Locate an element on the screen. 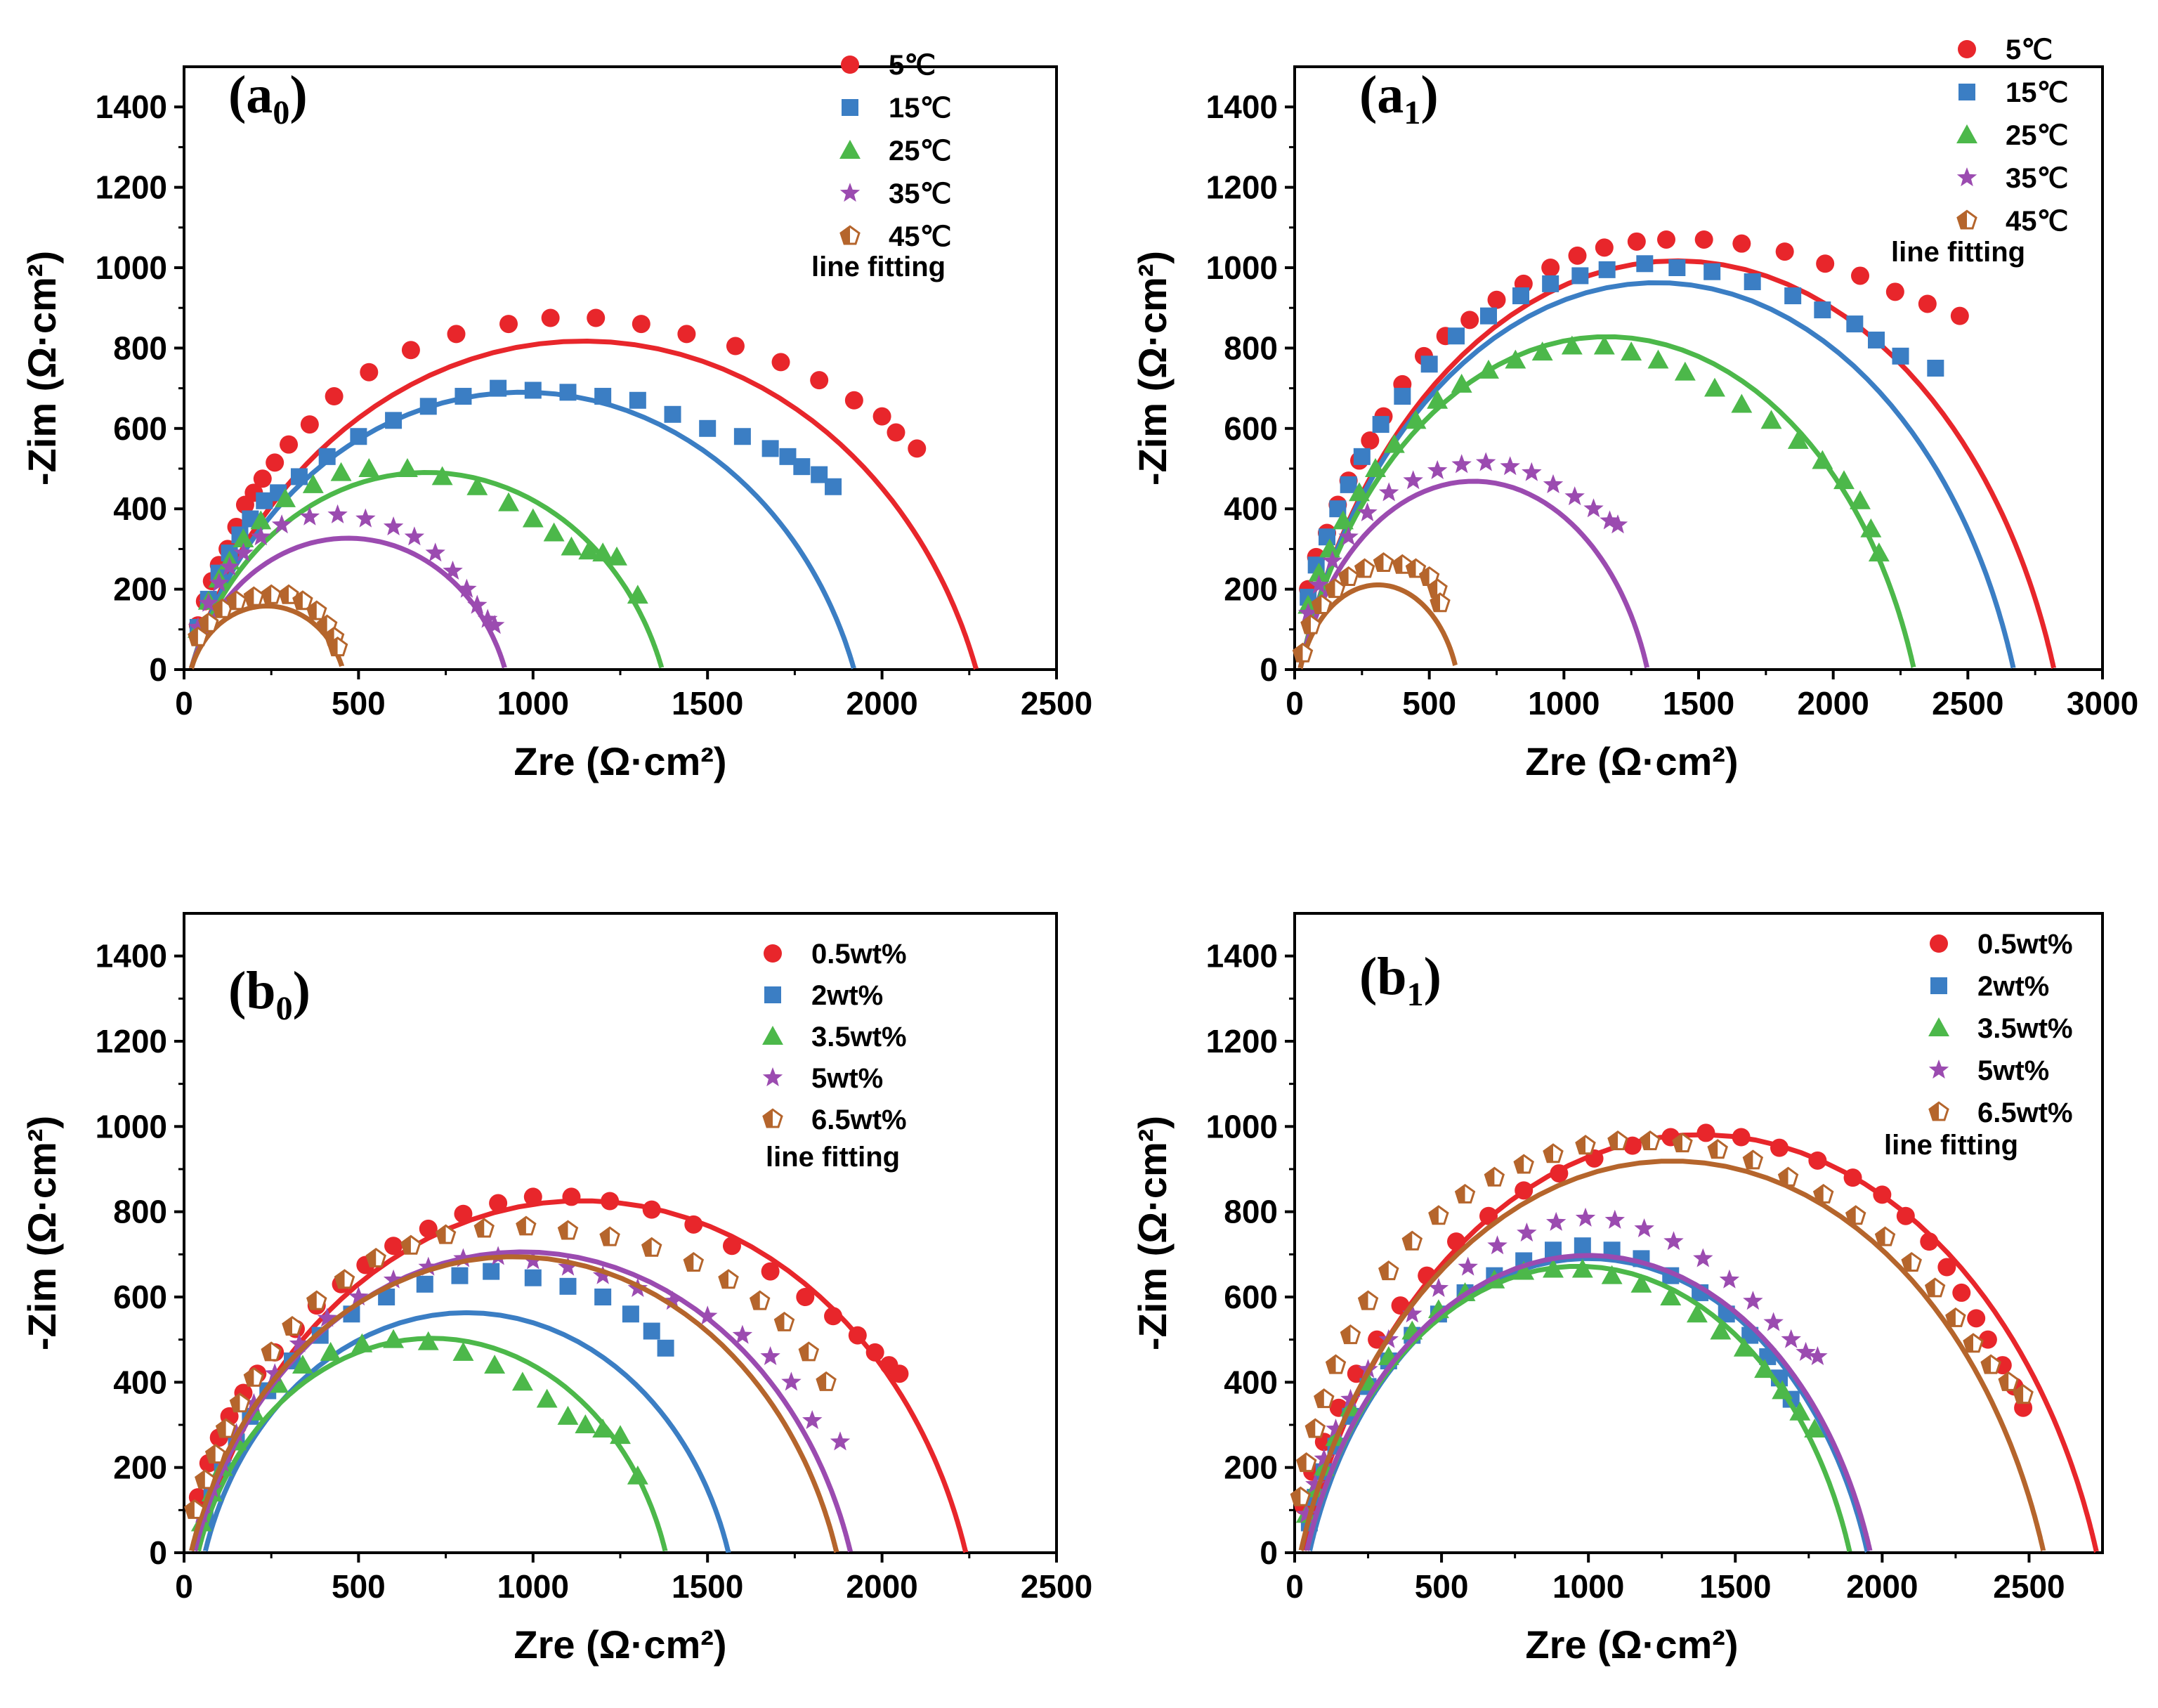 The width and height of the screenshot is (2158, 1708). plot-frame is located at coordinates (1698, 1233).